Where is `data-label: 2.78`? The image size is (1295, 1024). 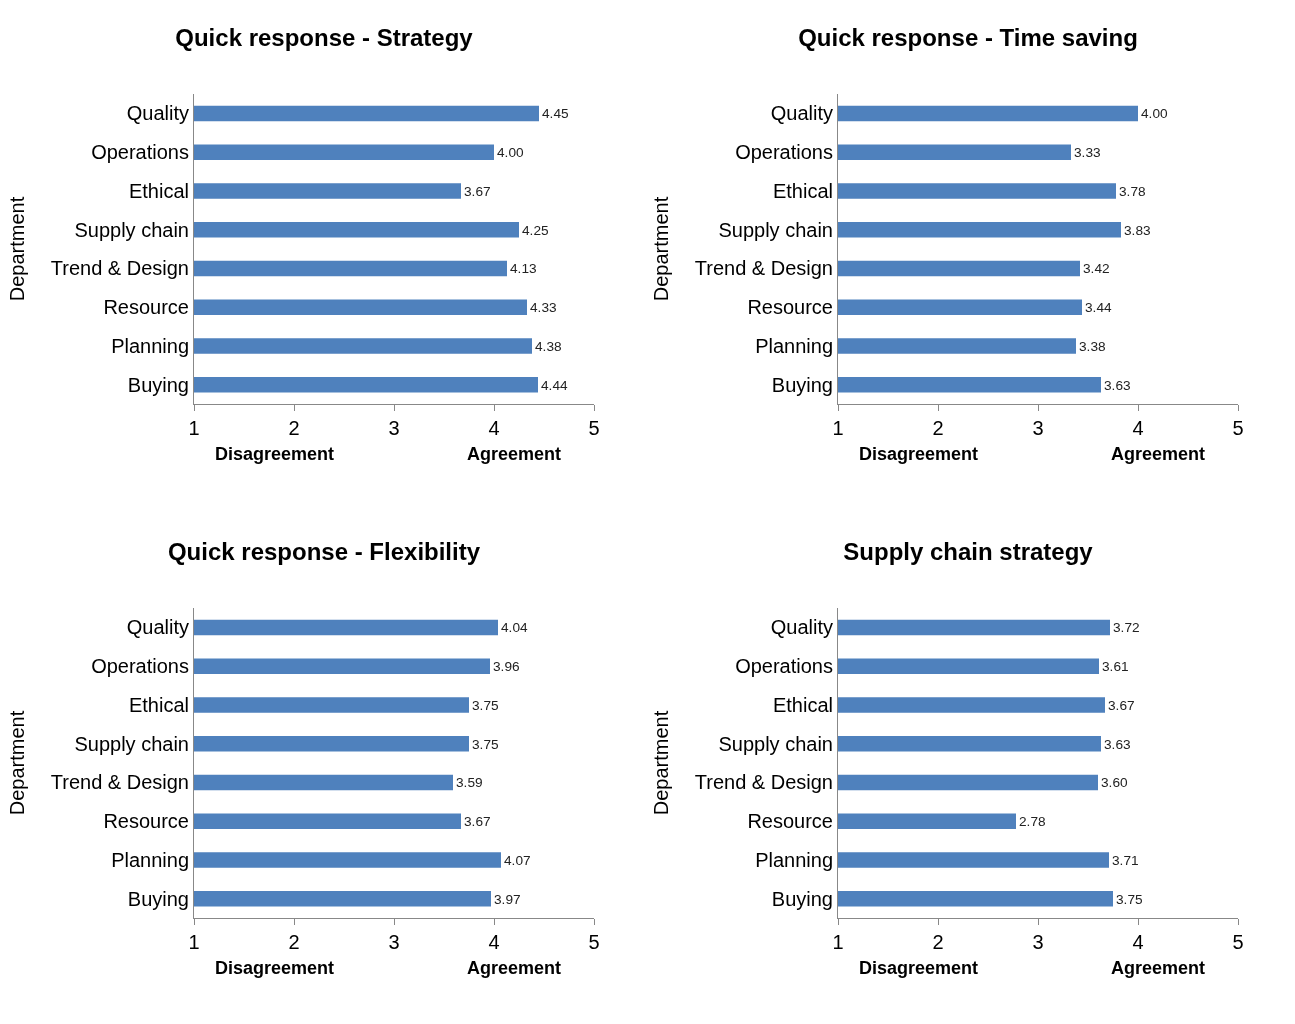 data-label: 2.78 is located at coordinates (1032, 822).